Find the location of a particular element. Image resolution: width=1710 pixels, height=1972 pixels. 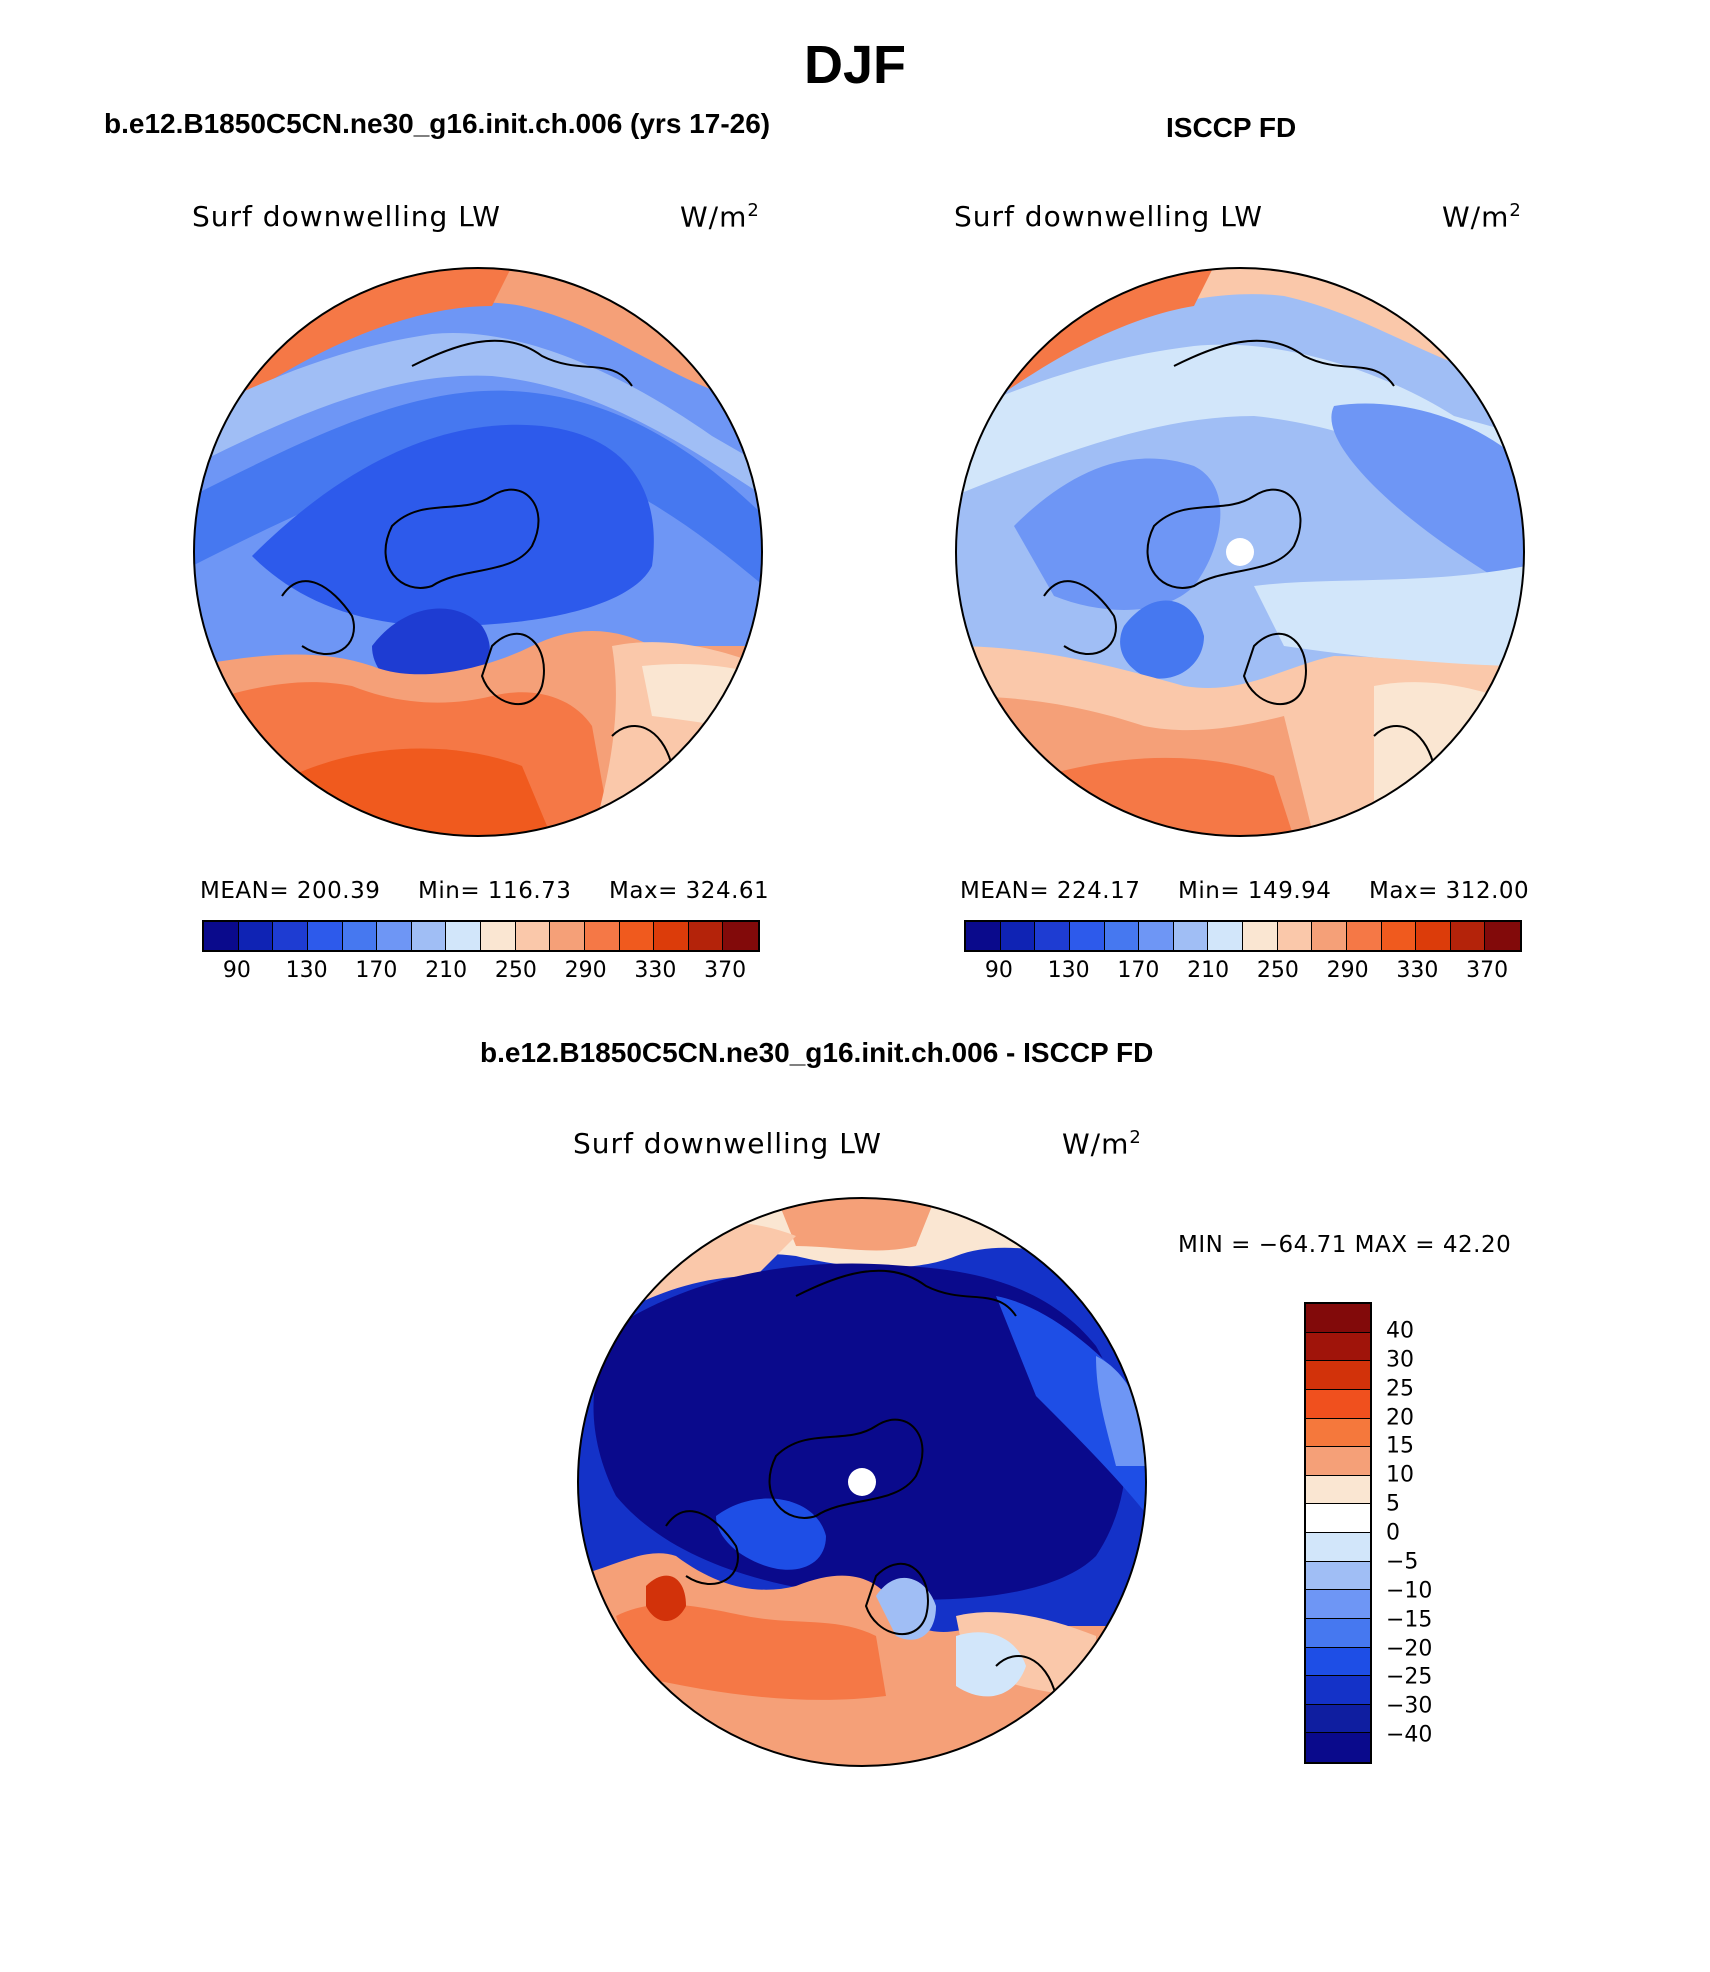

model-mean-label: MEAN= is located at coordinates (245, 891).